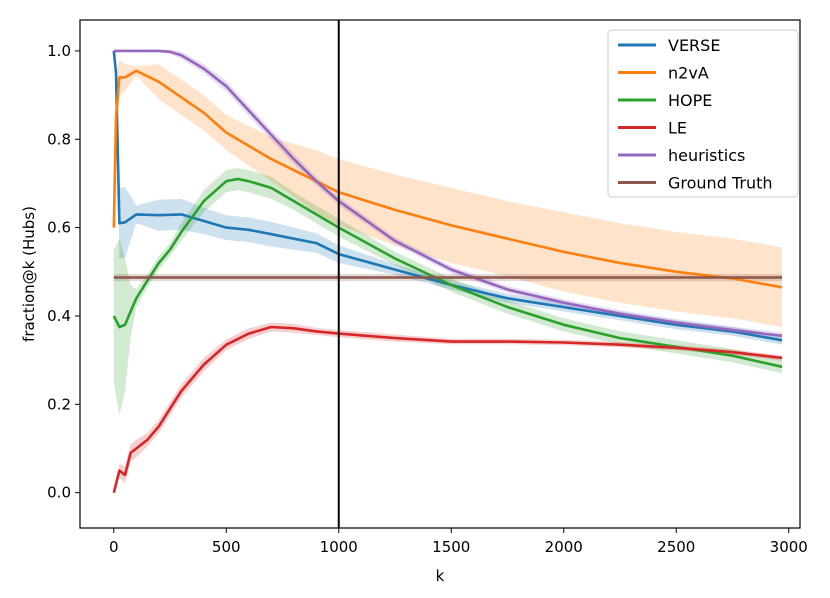 Image resolution: width=830 pixels, height=598 pixels. Describe the element at coordinates (451, 547) in the screenshot. I see `x-tick-label: 1500` at that location.